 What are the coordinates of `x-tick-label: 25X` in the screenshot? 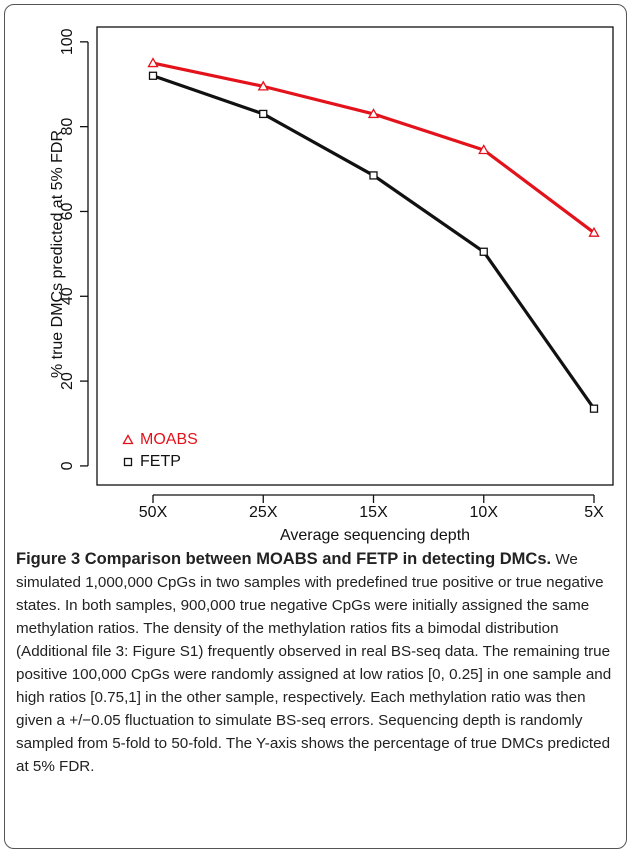 It's located at (263, 512).